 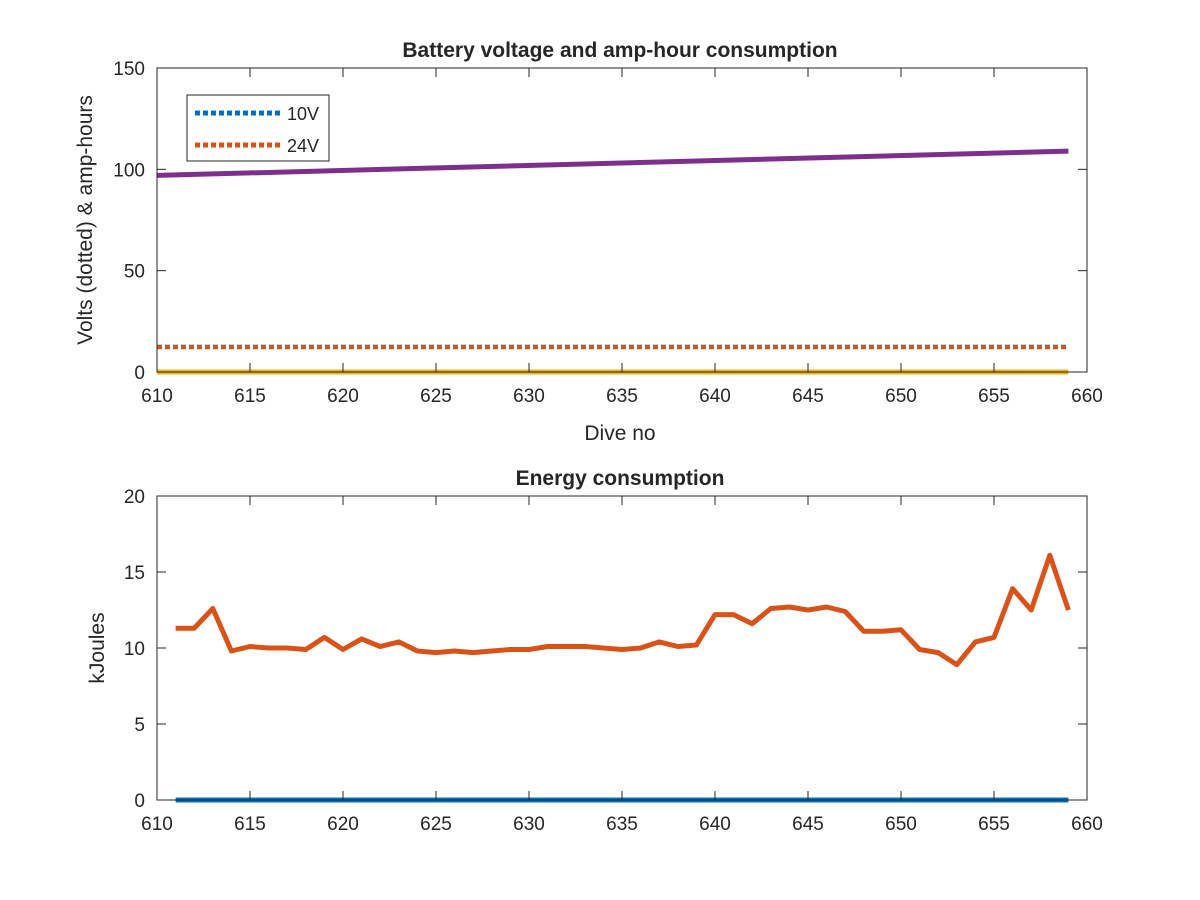 What do you see at coordinates (134, 497) in the screenshot?
I see `y-tick-label: 20` at bounding box center [134, 497].